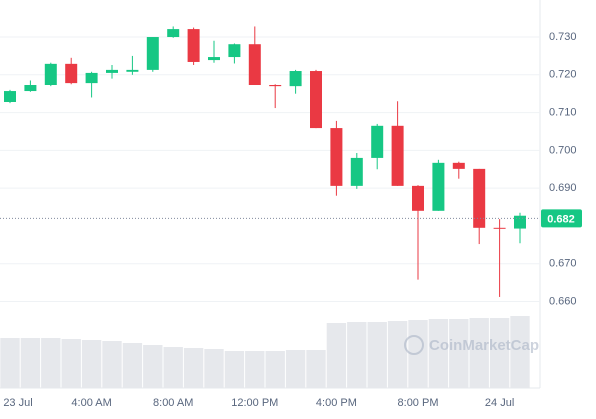 Image resolution: width=596 pixels, height=419 pixels. Describe the element at coordinates (173, 403) in the screenshot. I see `x-tick-label: 8:00 AM` at that location.